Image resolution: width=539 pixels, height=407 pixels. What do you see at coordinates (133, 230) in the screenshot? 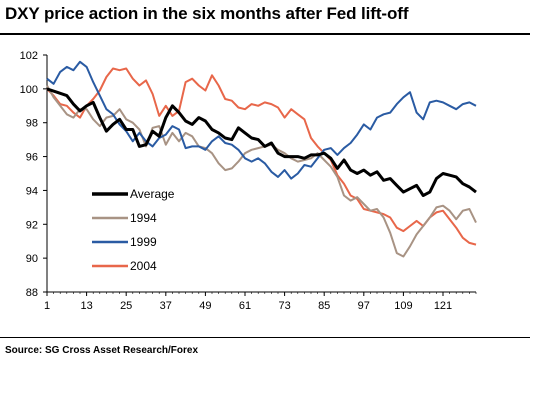
I see `legend: Average 1994 1999 2004` at bounding box center [133, 230].